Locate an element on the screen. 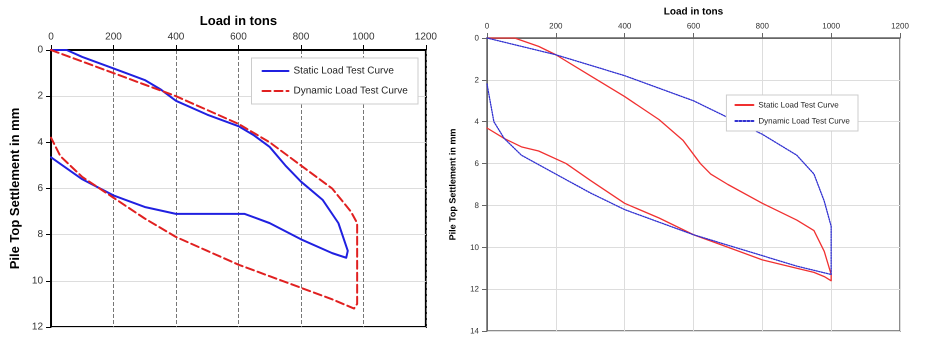 The height and width of the screenshot is (341, 928). y-tick-label: 14 is located at coordinates (475, 331).